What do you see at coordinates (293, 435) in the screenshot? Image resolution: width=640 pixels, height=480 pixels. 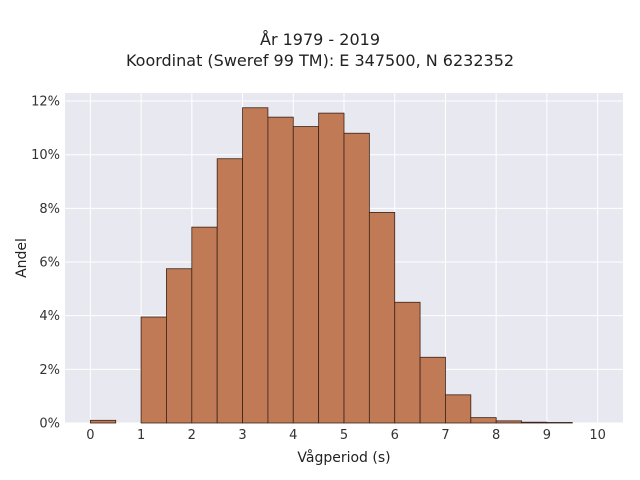 I see `x-tick-label: 4` at bounding box center [293, 435].